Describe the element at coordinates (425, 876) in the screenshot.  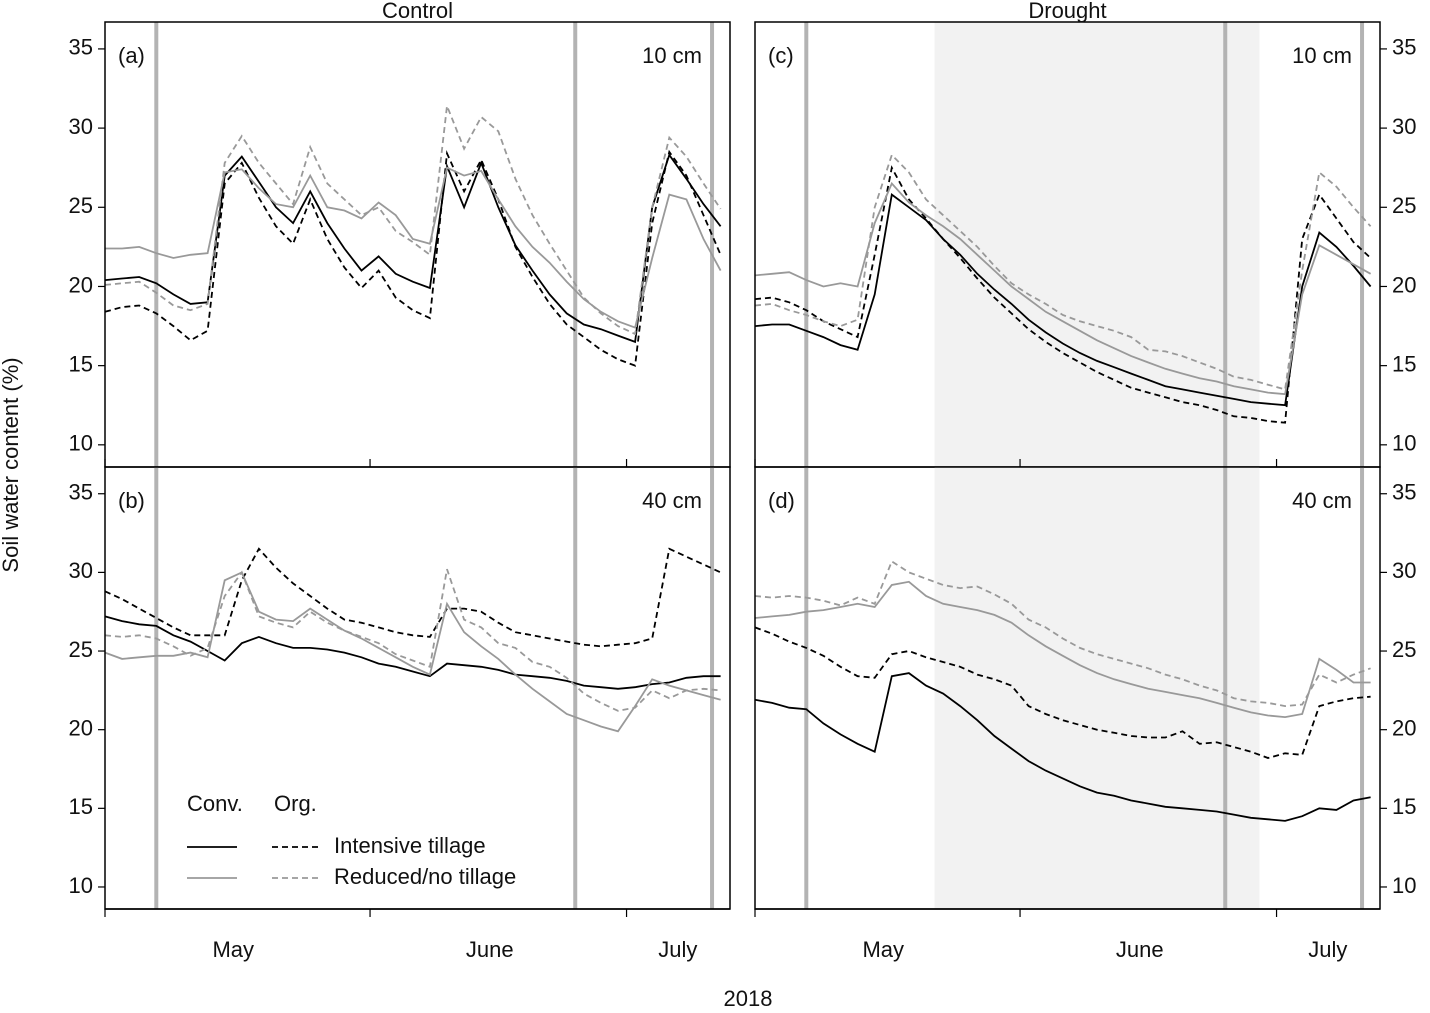
I see `legend-label: Reduced/no tillage` at that location.